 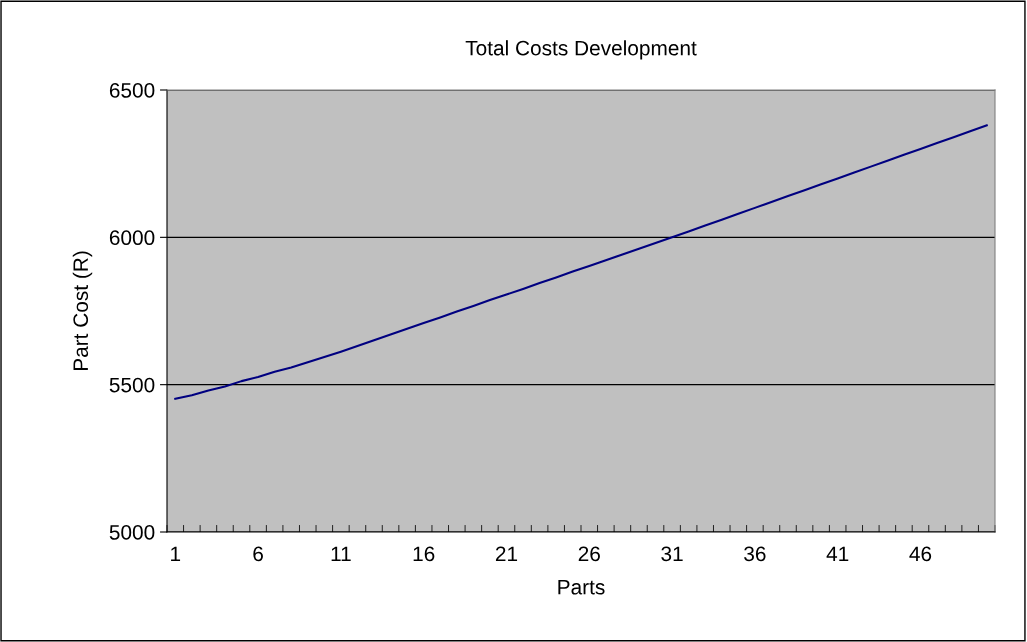 What do you see at coordinates (920, 554) in the screenshot?
I see `x-tick-label: 46` at bounding box center [920, 554].